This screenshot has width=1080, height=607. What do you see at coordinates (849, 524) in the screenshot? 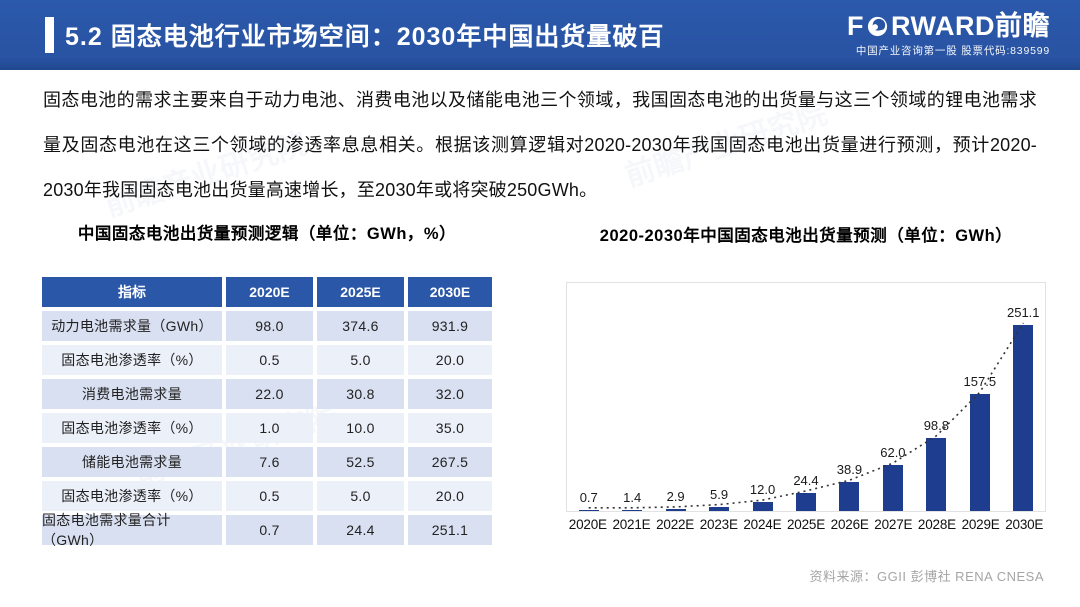
I see `x-axis-label: 2026E` at bounding box center [849, 524].